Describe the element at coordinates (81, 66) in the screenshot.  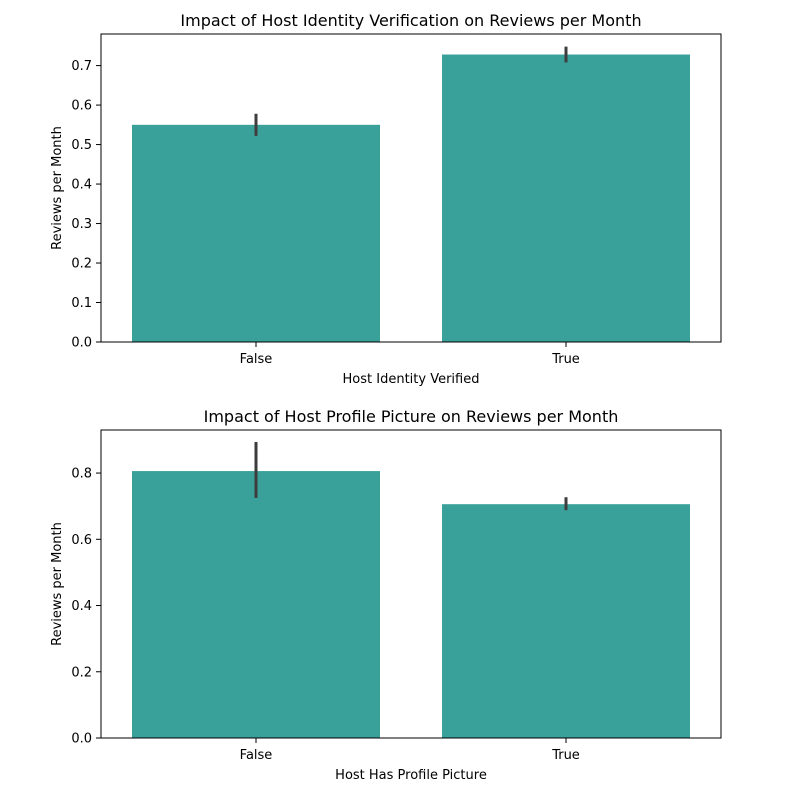
I see `y-tick-label: 0.7` at that location.